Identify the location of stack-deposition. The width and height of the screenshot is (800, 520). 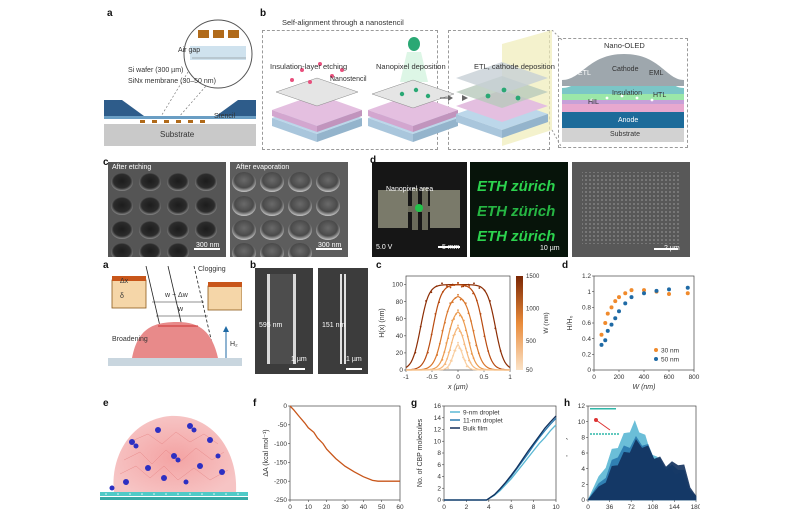
(413, 89).